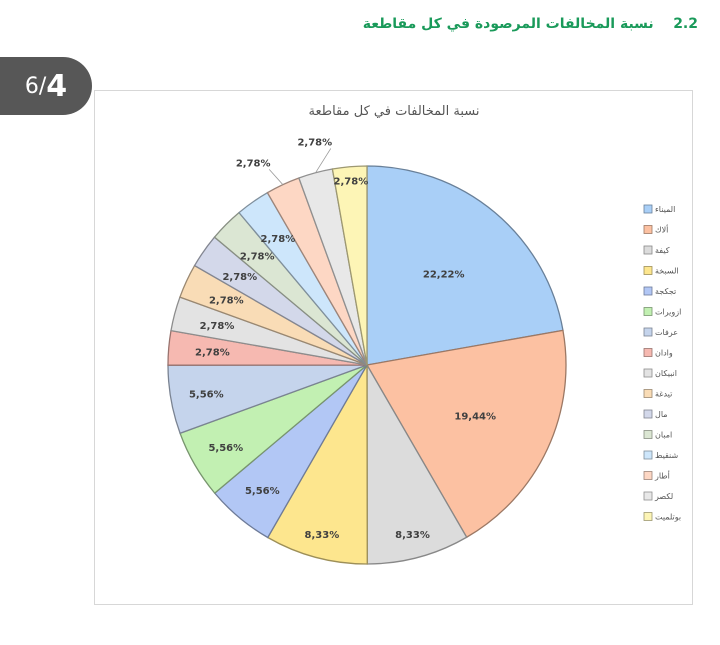 The height and width of the screenshot is (645, 720). Describe the element at coordinates (667, 271) in the screenshot. I see `legend-label-4: السبخة` at that location.